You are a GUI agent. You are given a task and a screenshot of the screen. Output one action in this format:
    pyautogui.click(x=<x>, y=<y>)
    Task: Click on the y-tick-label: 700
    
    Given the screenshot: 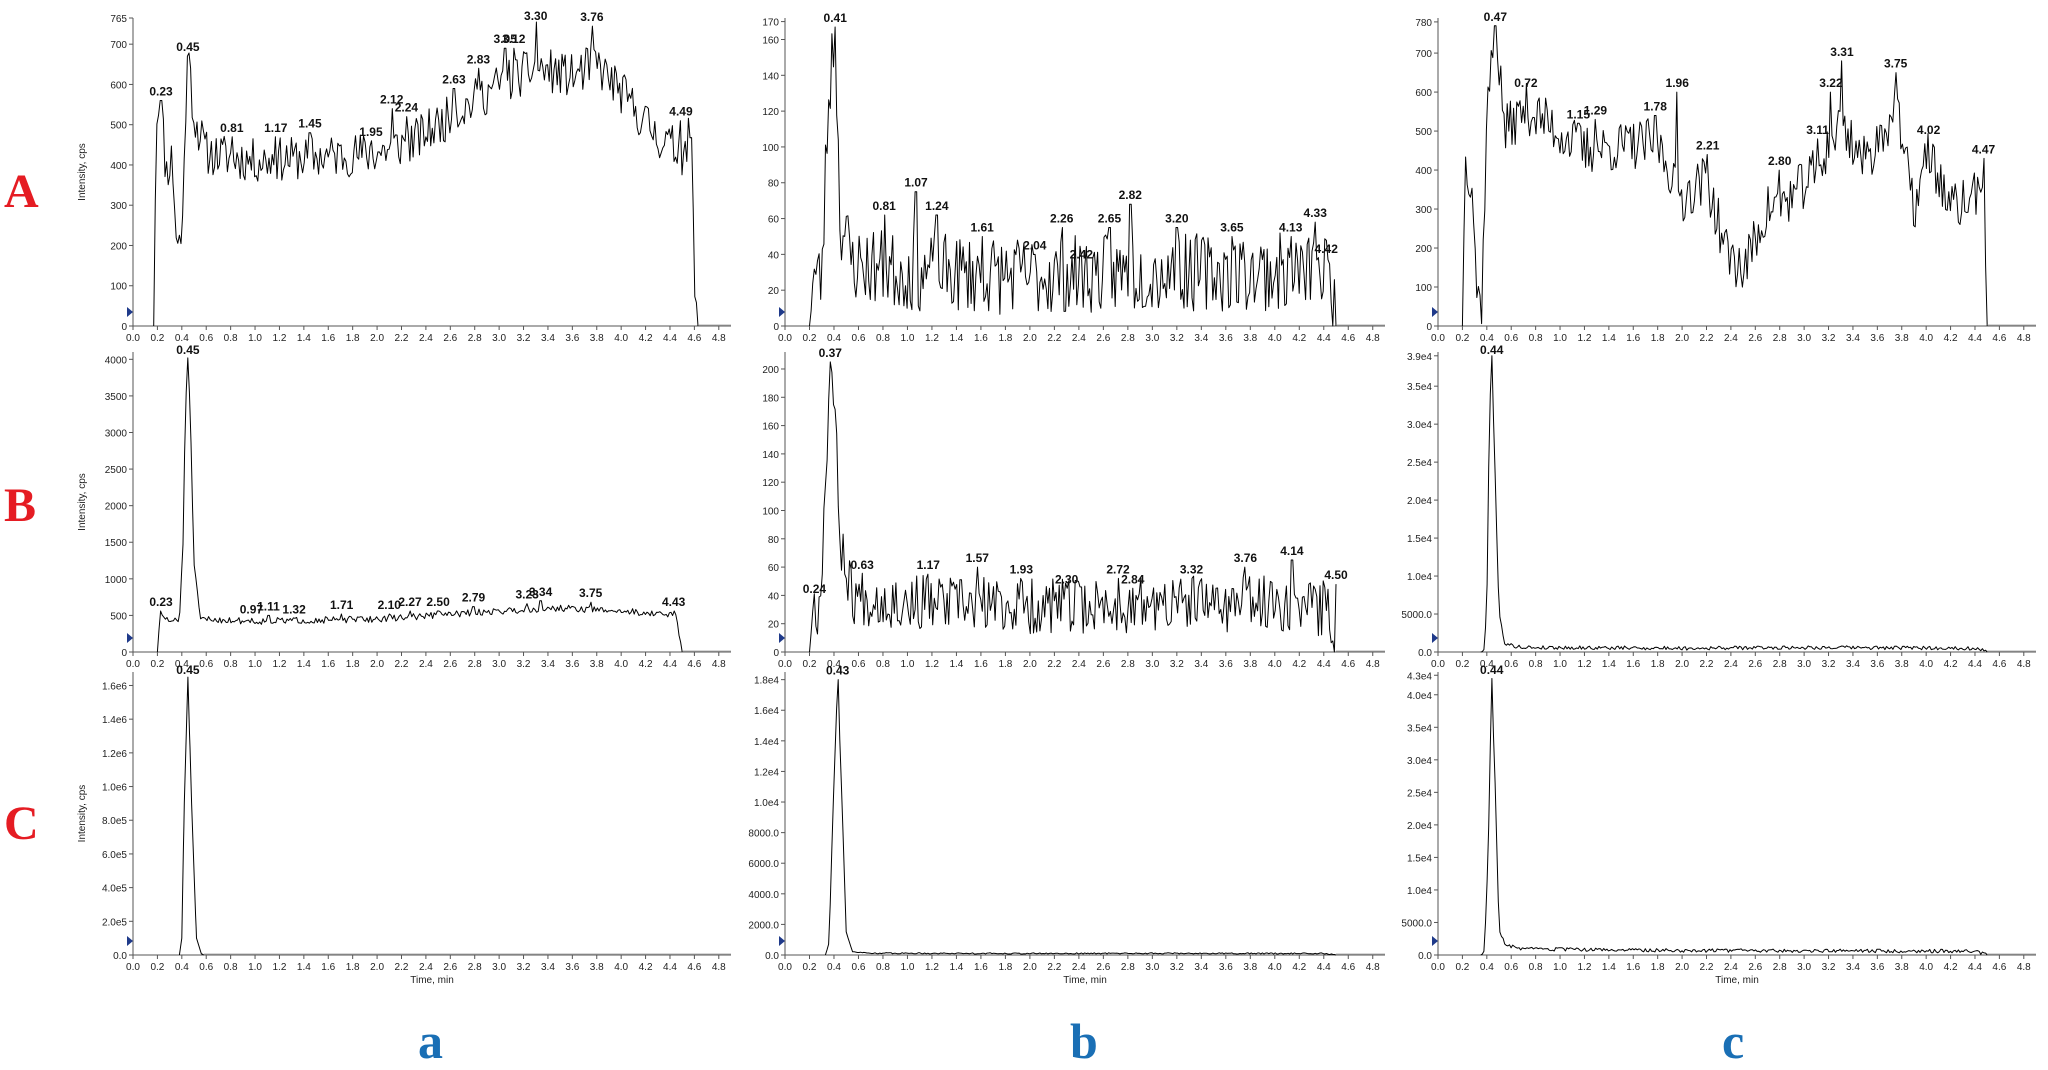 What is the action you would take?
    pyautogui.click(x=118, y=45)
    